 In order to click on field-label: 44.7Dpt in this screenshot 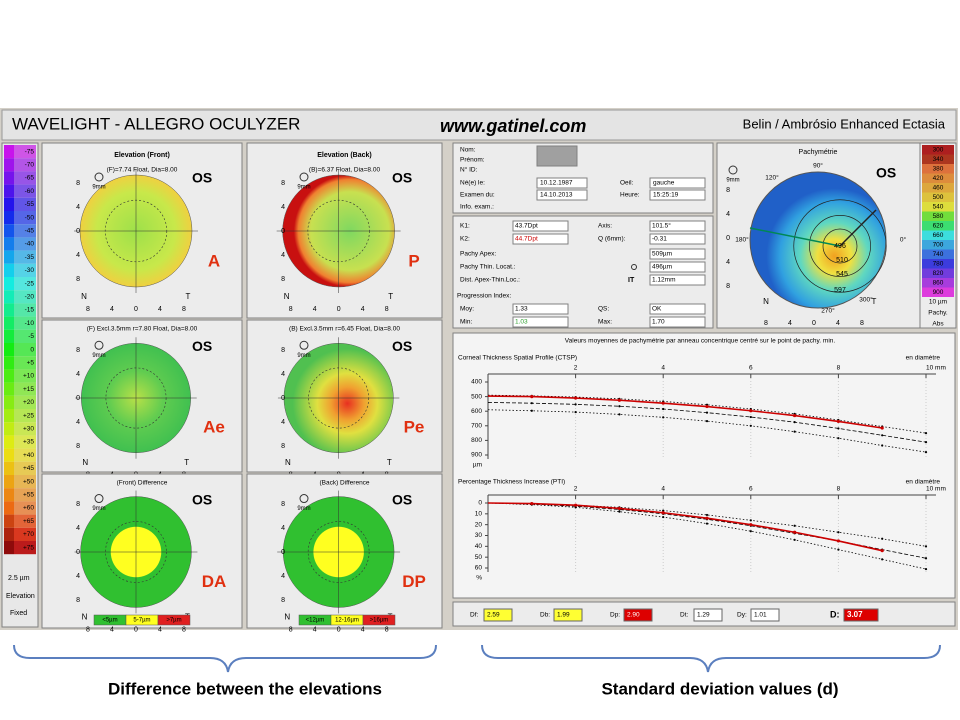, I will do `click(526, 239)`.